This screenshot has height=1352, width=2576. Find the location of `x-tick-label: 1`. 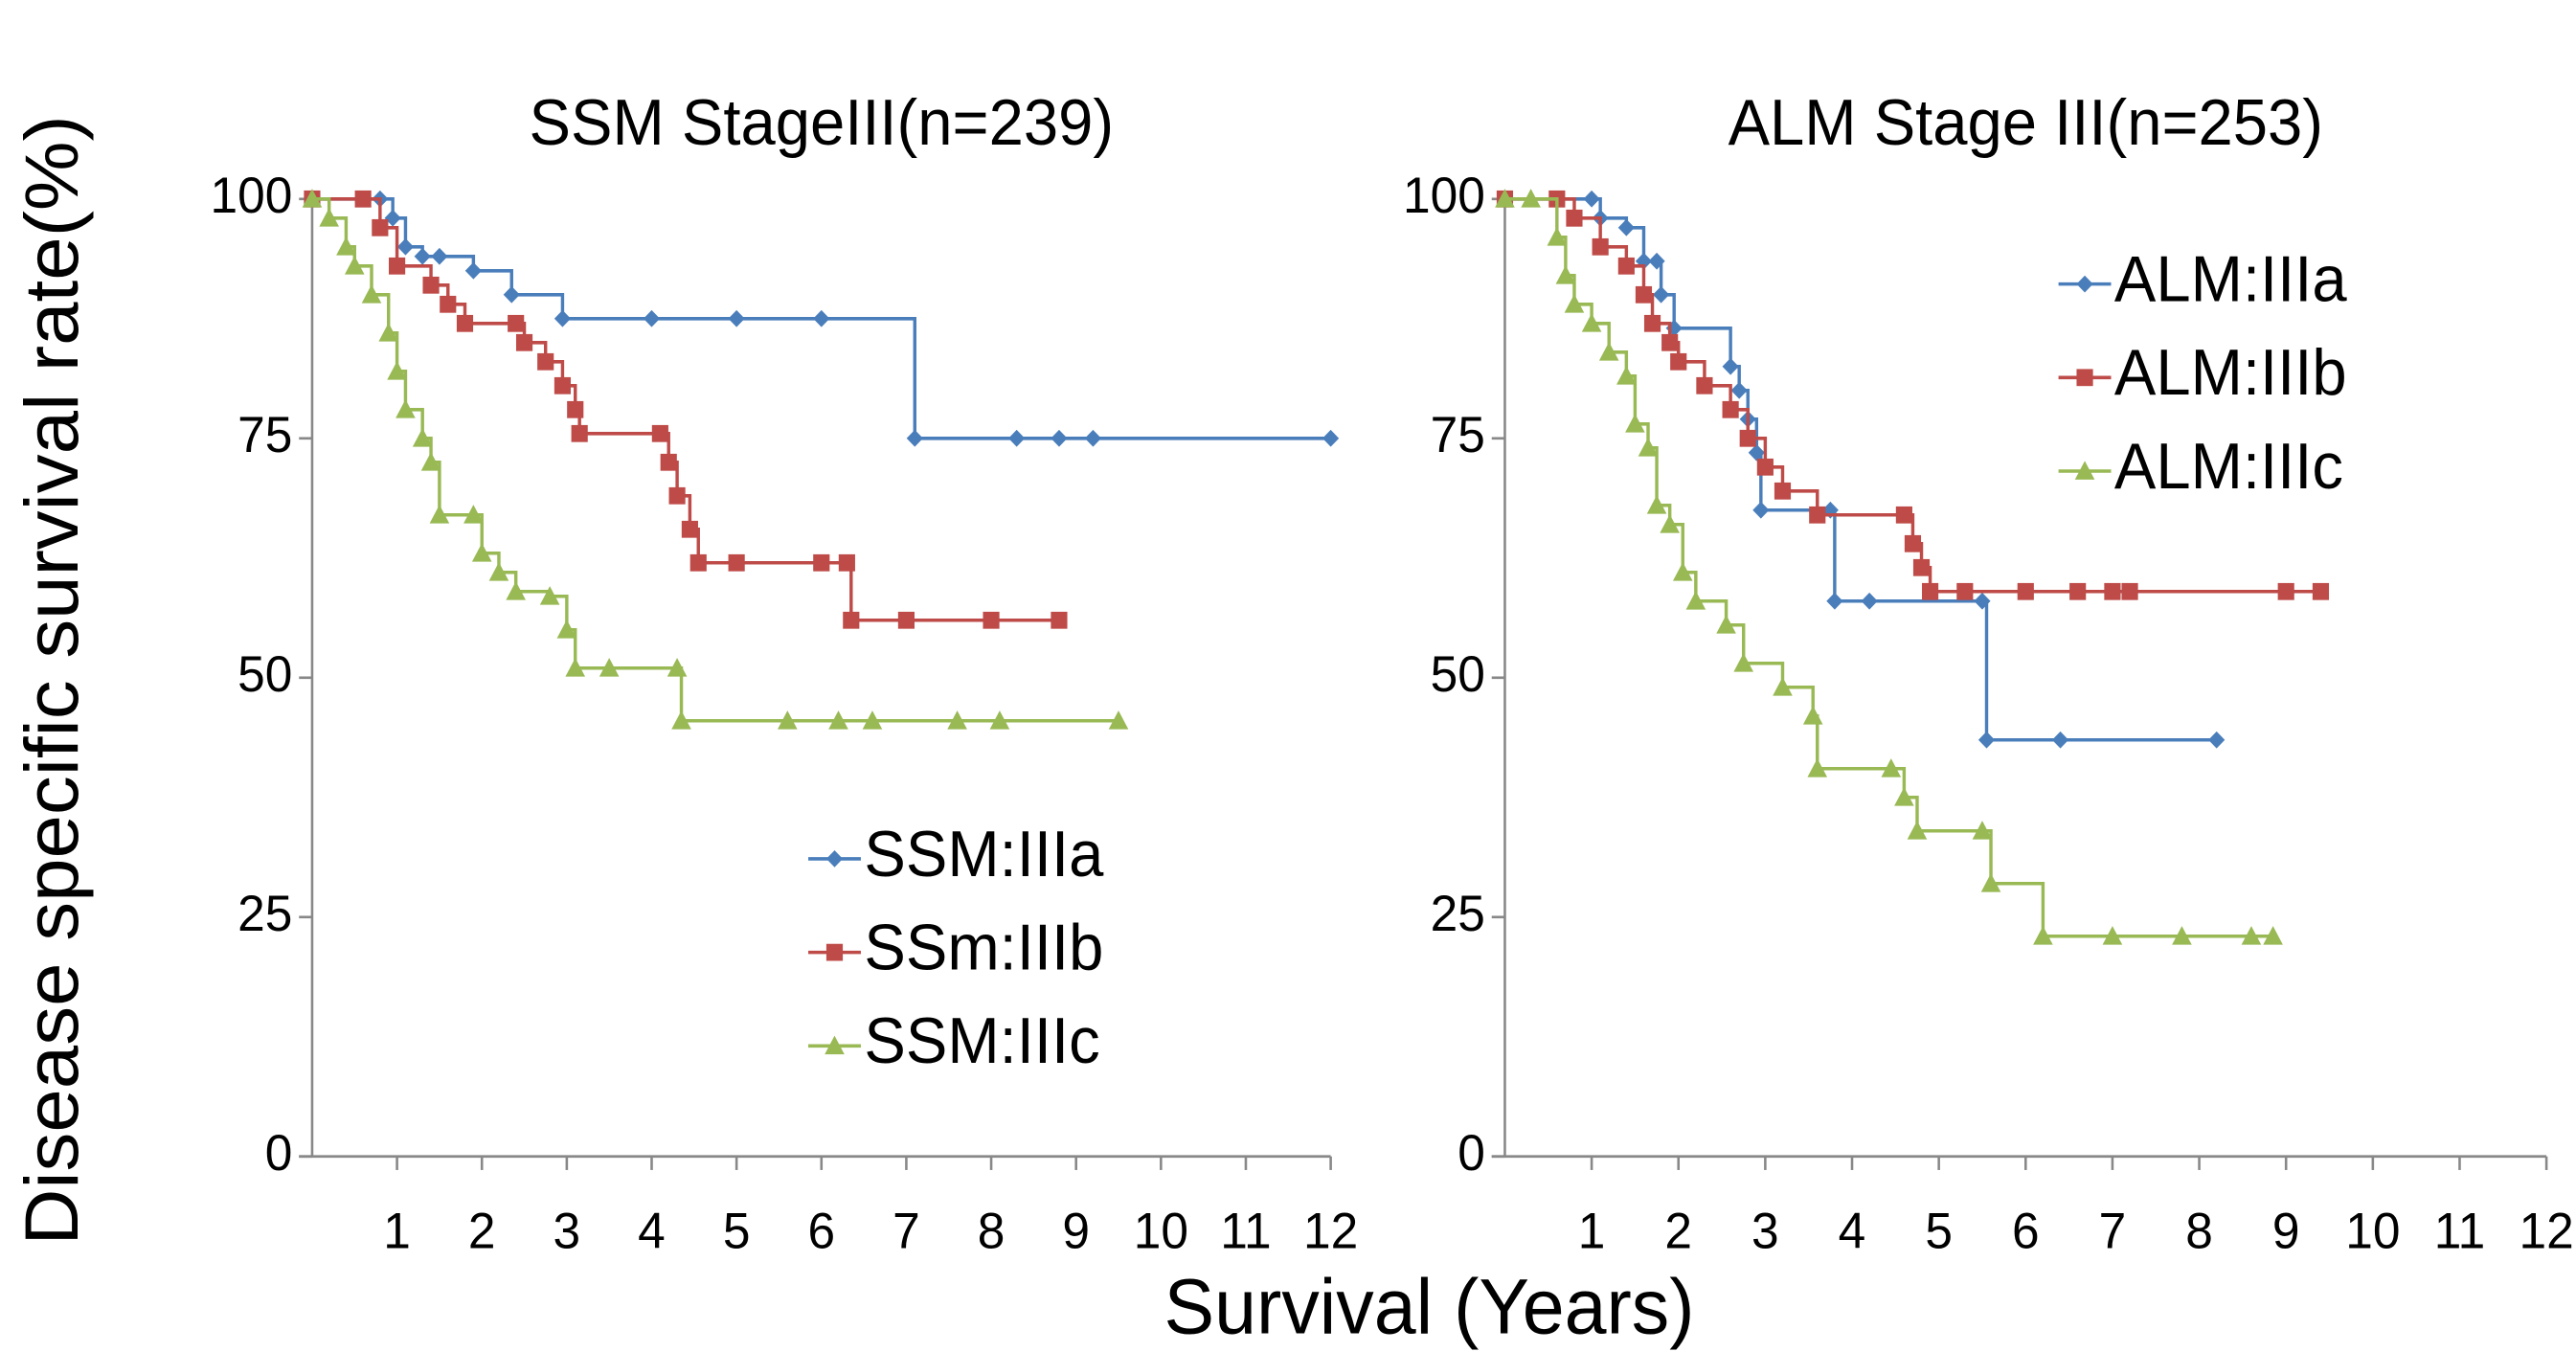

x-tick-label: 1 is located at coordinates (397, 1232).